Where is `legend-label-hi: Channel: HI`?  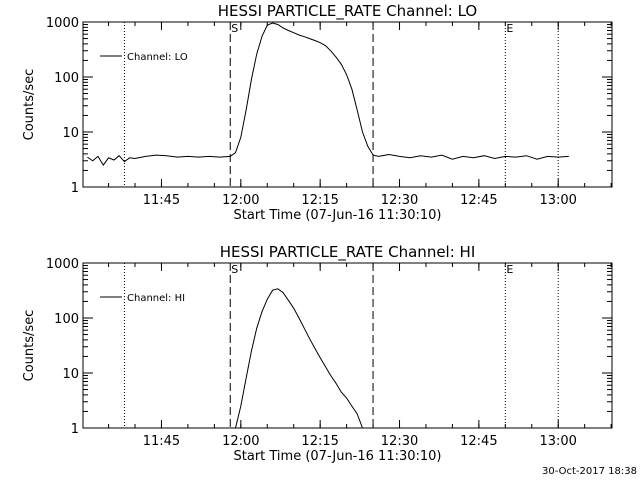
legend-label-hi: Channel: HI is located at coordinates (156, 298).